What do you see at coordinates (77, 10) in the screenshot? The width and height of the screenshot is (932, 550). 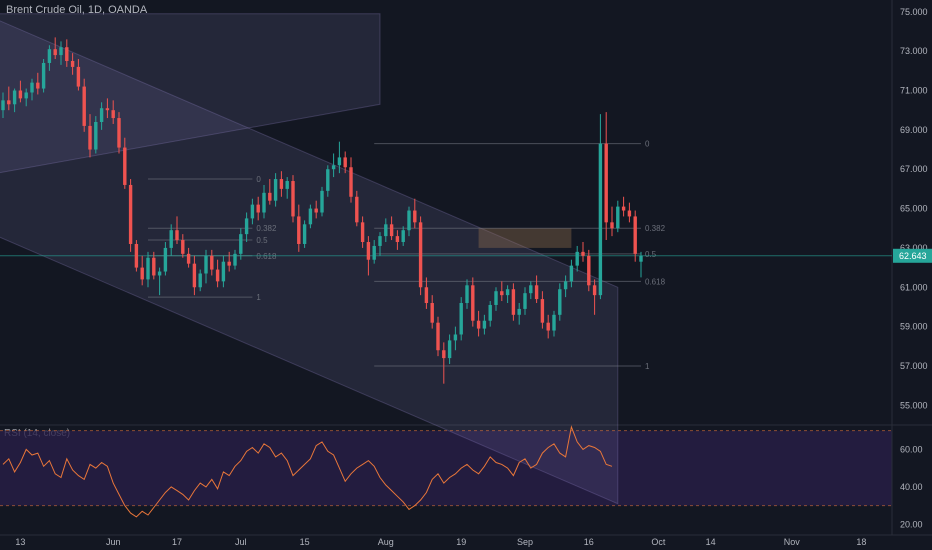 I see `symbol-title: Brent Crude Oil, 1D, OANDA` at bounding box center [77, 10].